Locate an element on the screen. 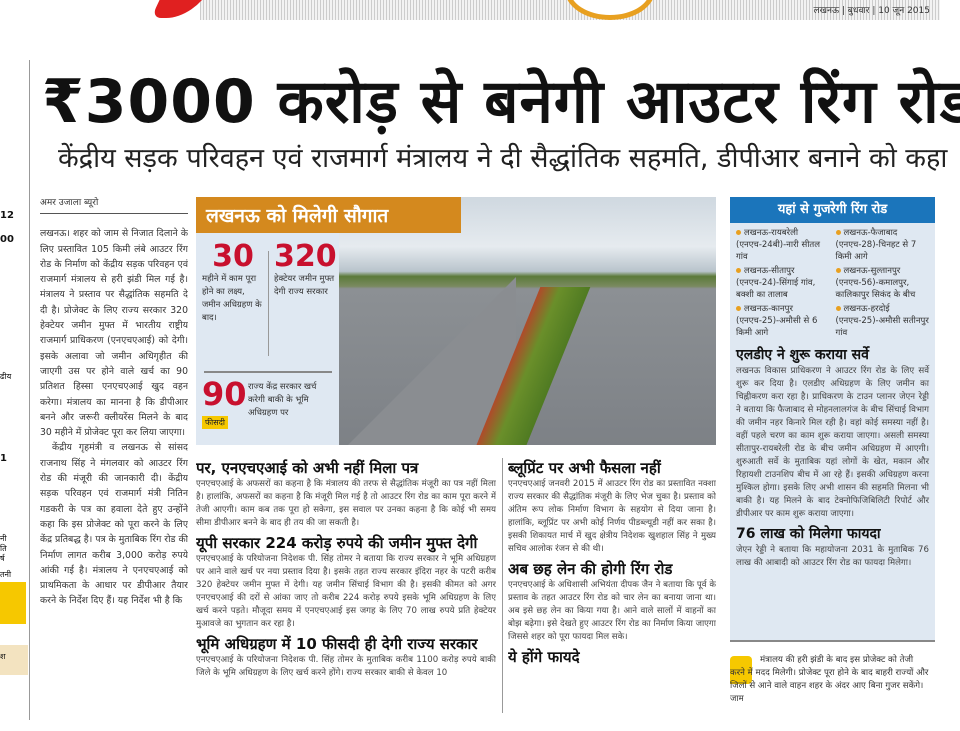 Image resolution: width=960 pixels, height=731 pixels. stat-value: 320 is located at coordinates (305, 256).